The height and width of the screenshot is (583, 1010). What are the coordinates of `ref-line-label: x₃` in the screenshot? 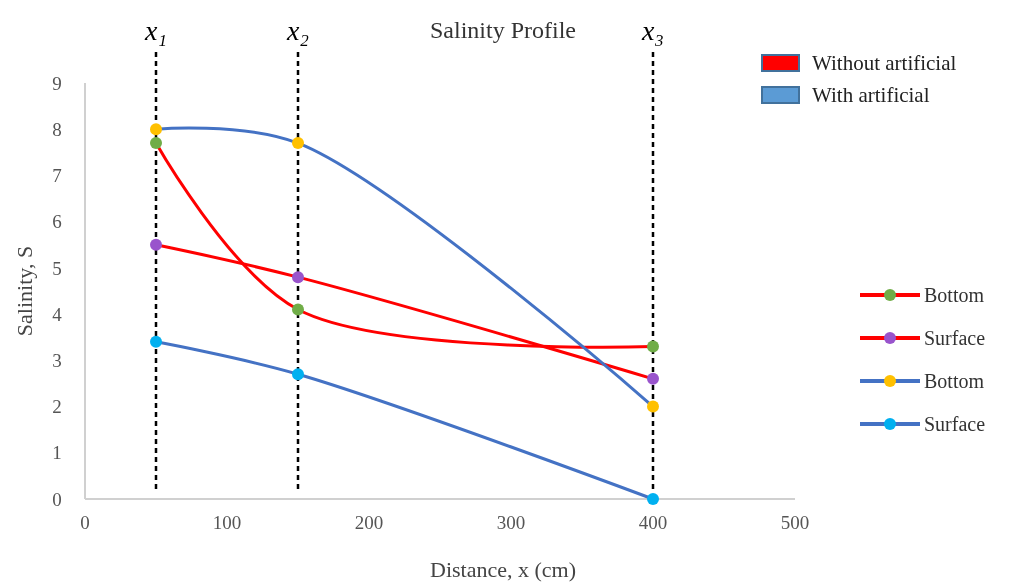 It's located at (652, 30).